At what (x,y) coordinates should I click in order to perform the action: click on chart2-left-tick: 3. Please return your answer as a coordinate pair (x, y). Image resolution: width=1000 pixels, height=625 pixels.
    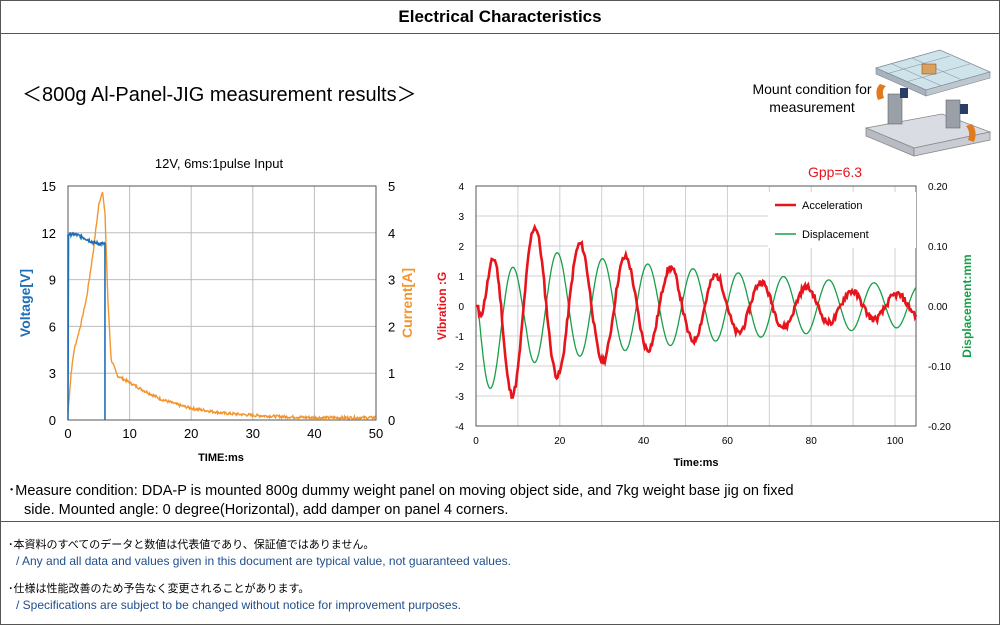
    Looking at the image, I should click on (461, 217).